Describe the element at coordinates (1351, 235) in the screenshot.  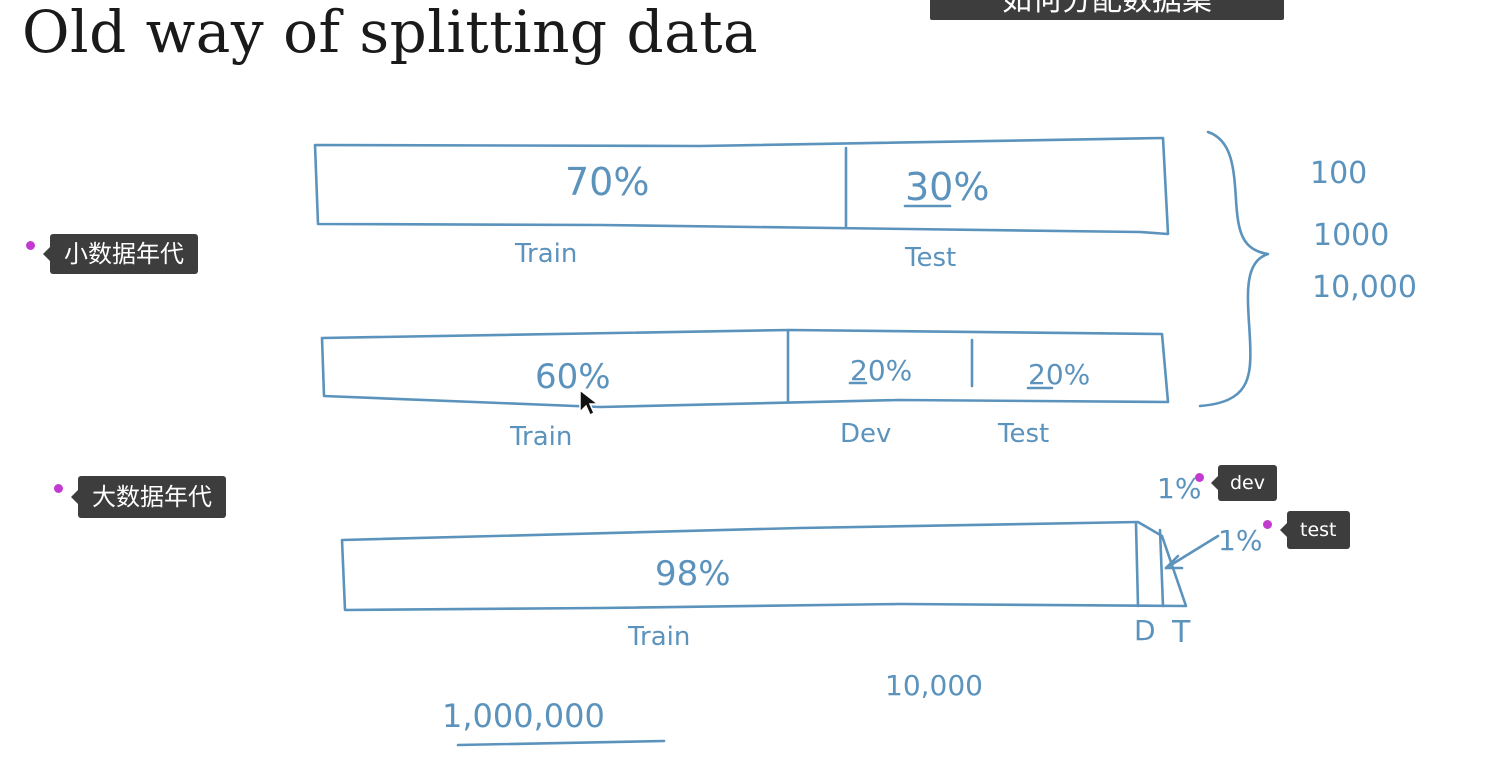
I see `size-1000: 1000` at that location.